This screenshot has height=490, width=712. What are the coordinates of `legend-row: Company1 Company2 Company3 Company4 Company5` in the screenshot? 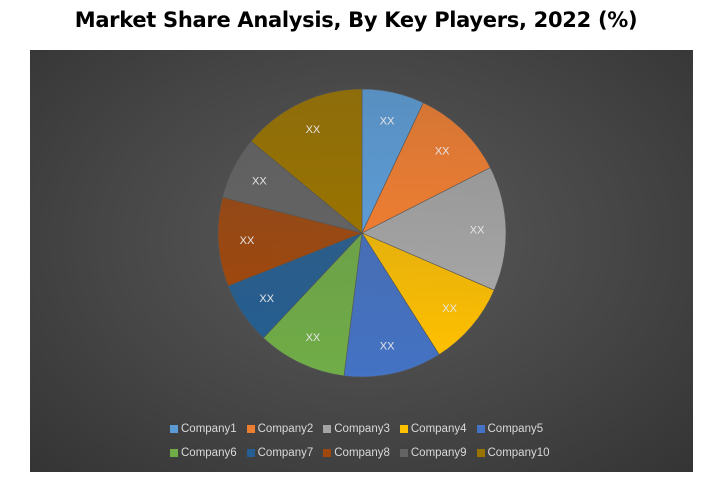 It's located at (380, 429).